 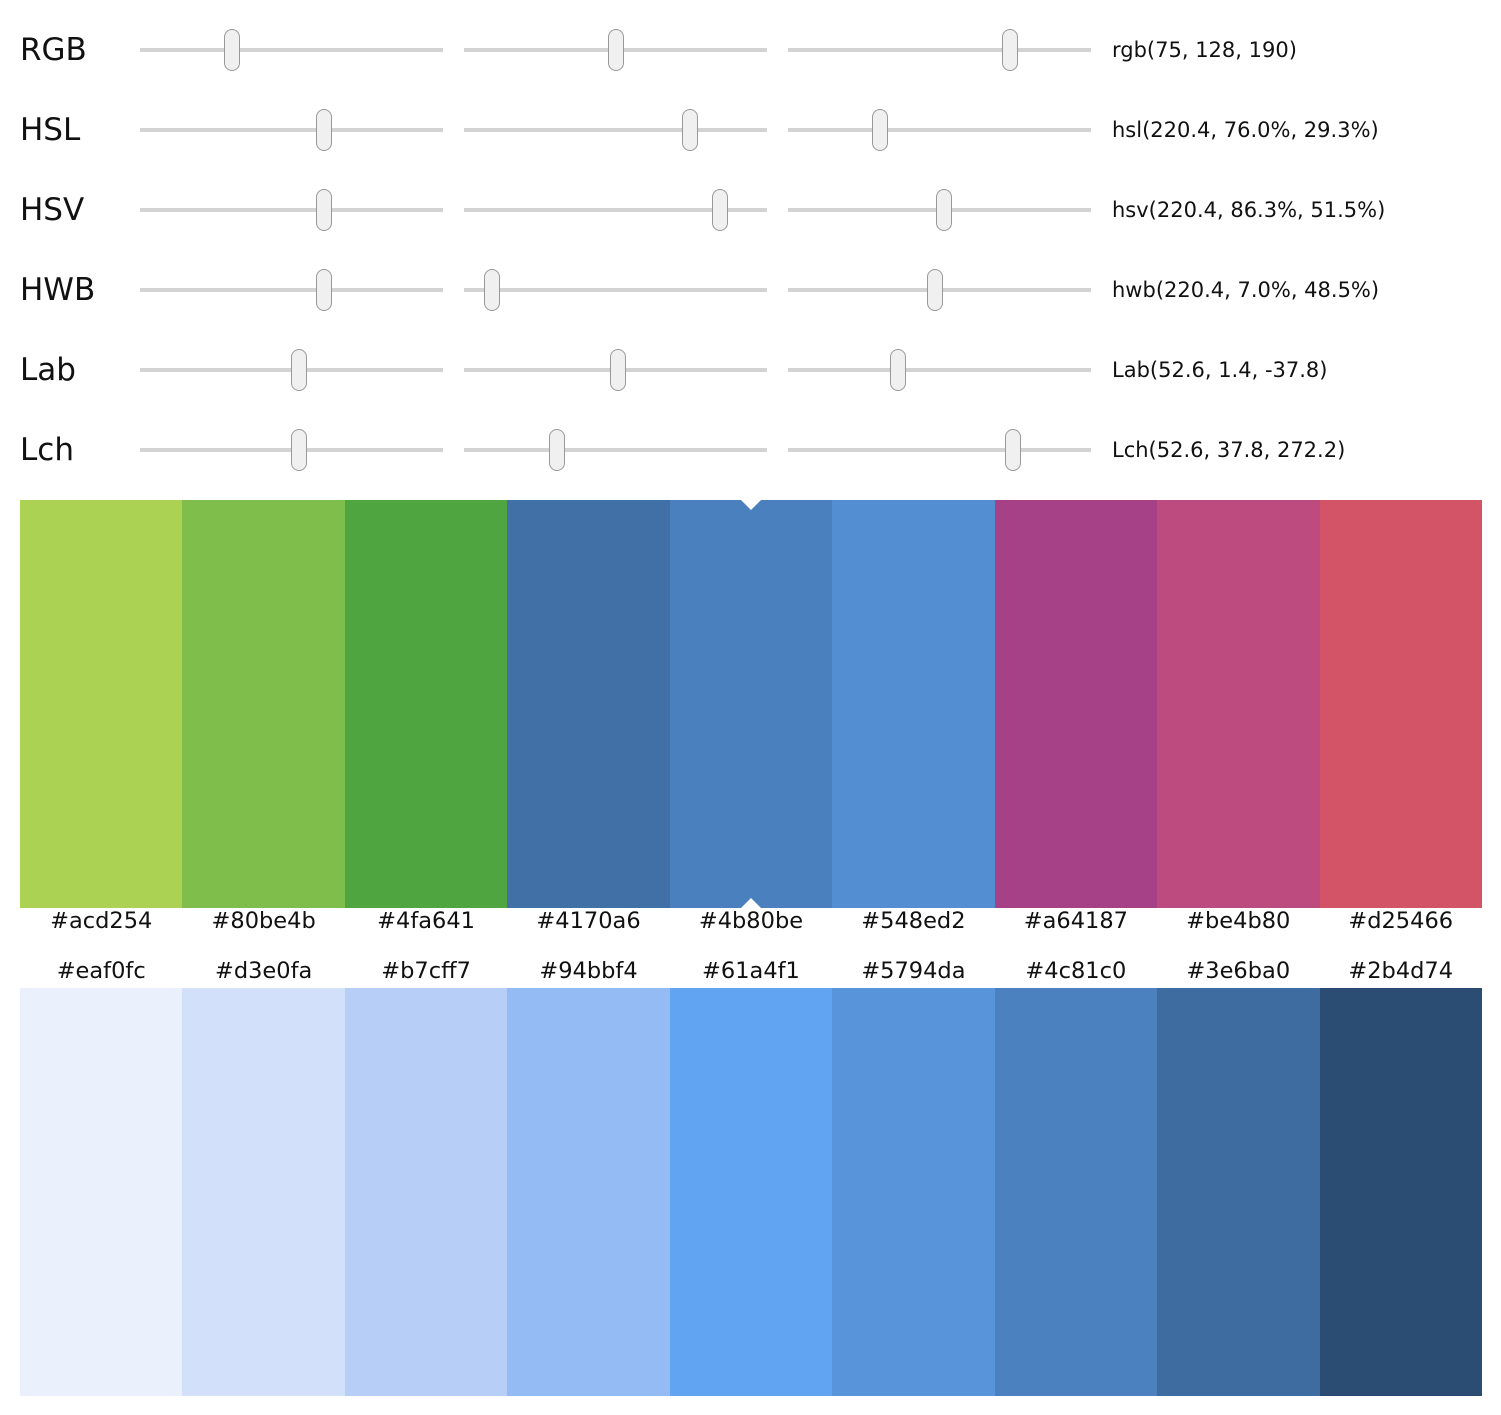 I want to click on model-value: Lch(52.6, 37.8, 272.2), so click(x=1229, y=450).